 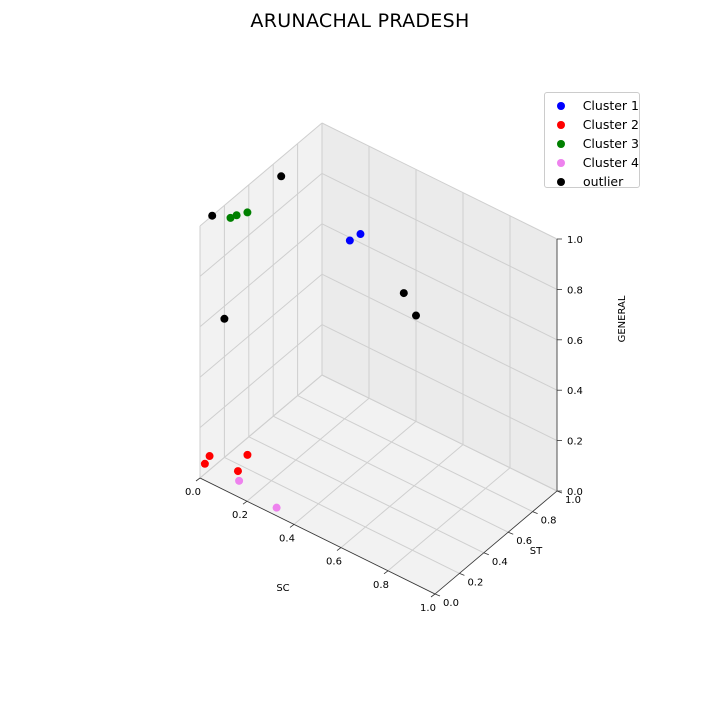 What do you see at coordinates (610, 105) in the screenshot?
I see `legend-label: Cluster 1` at bounding box center [610, 105].